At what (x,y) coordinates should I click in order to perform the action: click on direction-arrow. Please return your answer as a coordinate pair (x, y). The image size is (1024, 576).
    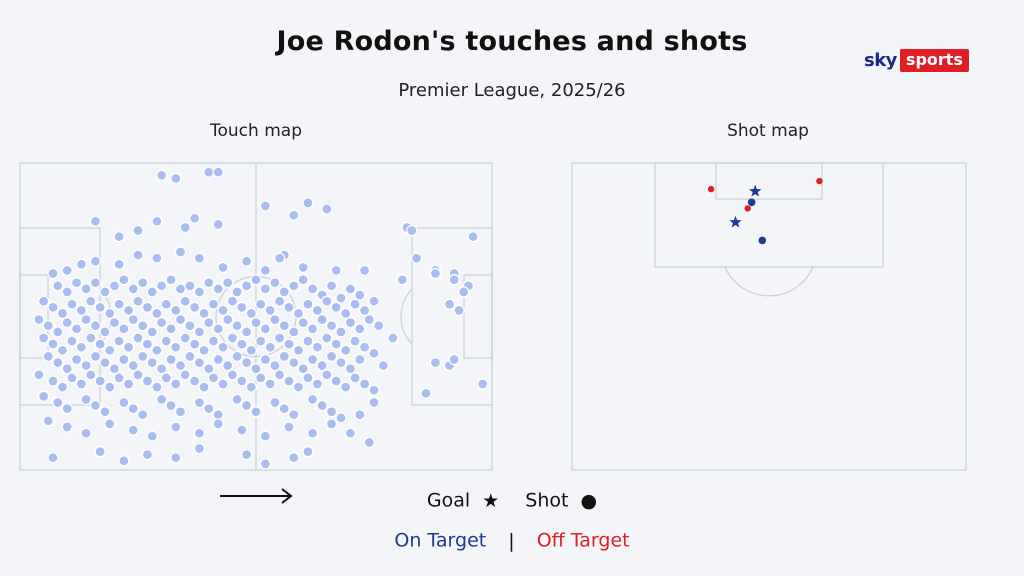
    Looking at the image, I should click on (256, 496).